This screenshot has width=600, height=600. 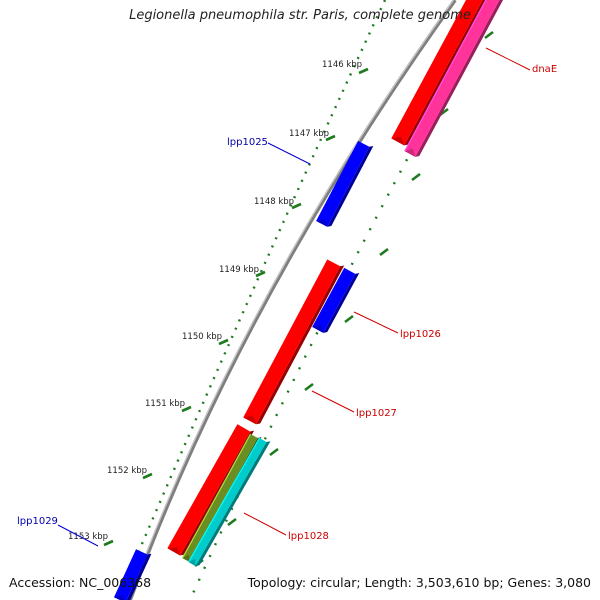 I want to click on gene-arrow-dnaE, so click(x=440, y=73).